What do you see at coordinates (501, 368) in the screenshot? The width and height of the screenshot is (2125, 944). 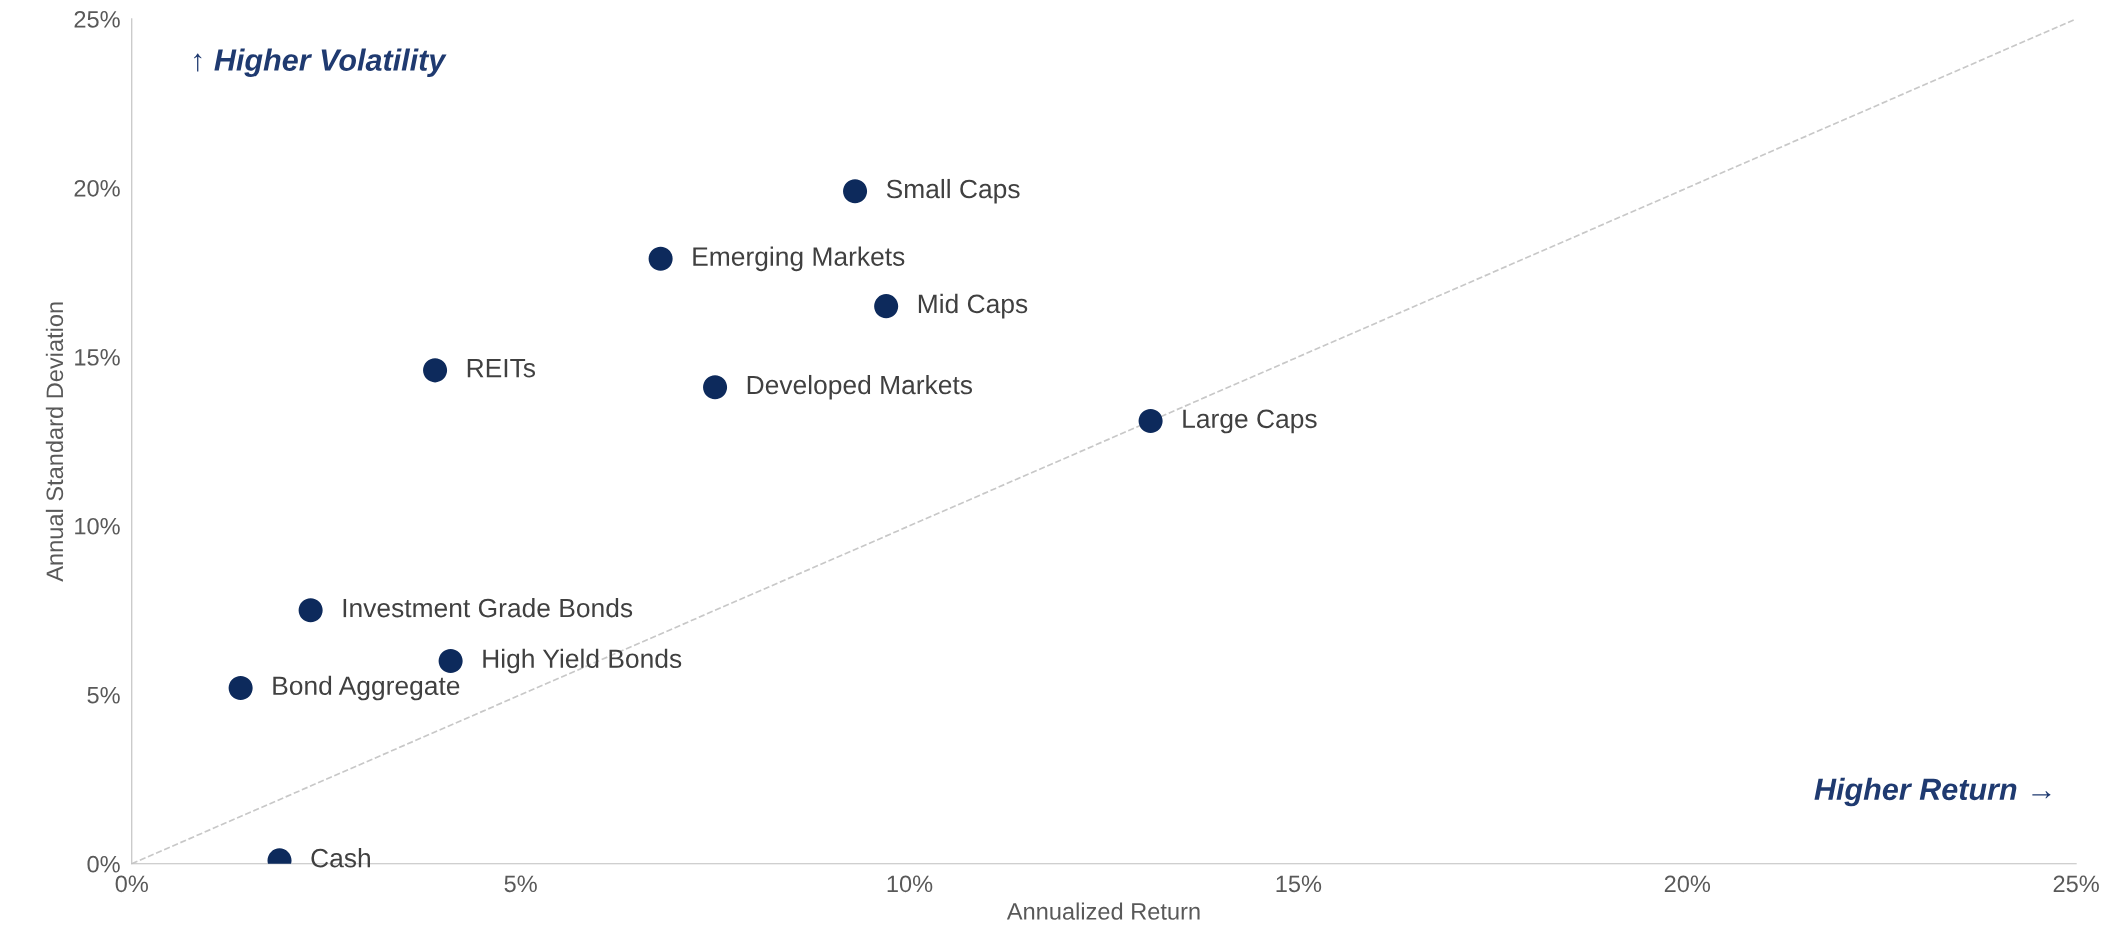 I see `annotation: REITs` at bounding box center [501, 368].